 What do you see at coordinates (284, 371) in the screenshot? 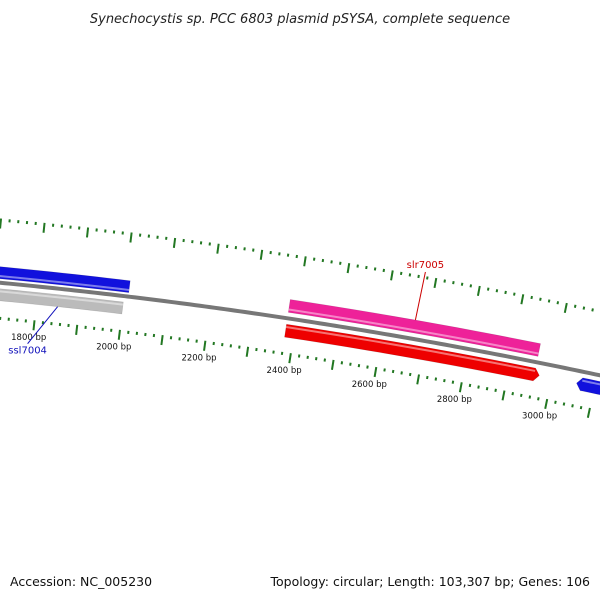
I see `scale-label: 2400 bp` at bounding box center [284, 371].